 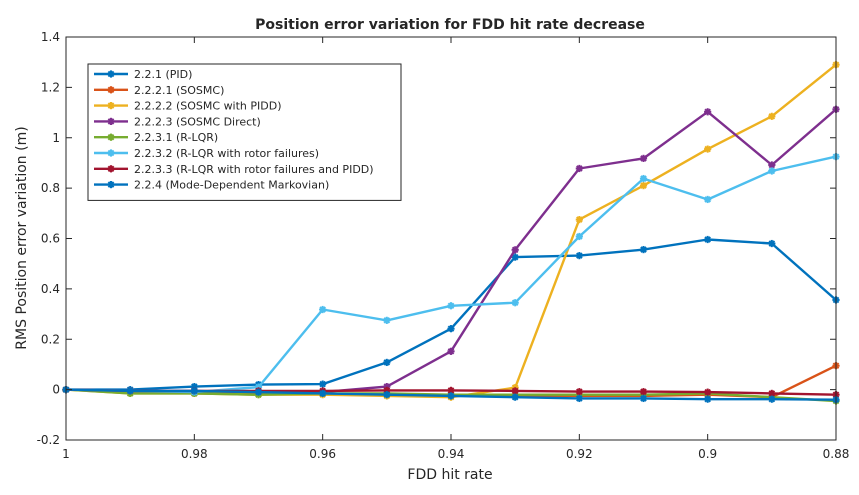 I want to click on x-tick-label: 0.88, so click(x=836, y=454).